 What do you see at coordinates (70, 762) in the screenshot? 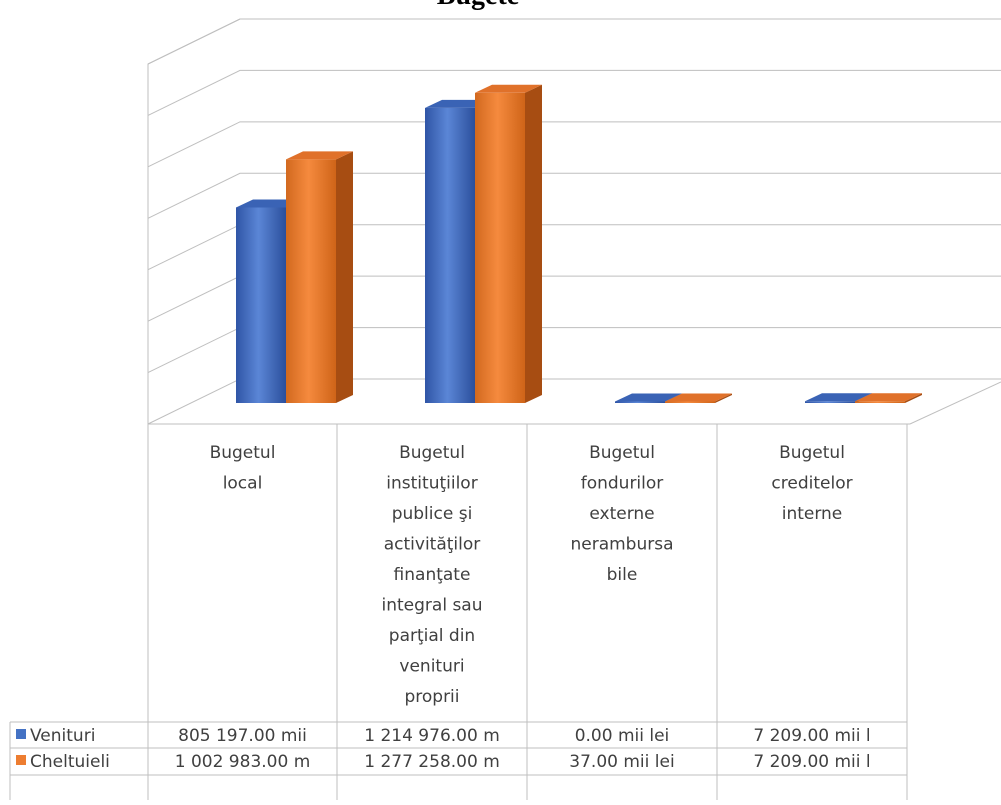
I see `legend-label-cheltuieli: Cheltuieli` at bounding box center [70, 762].